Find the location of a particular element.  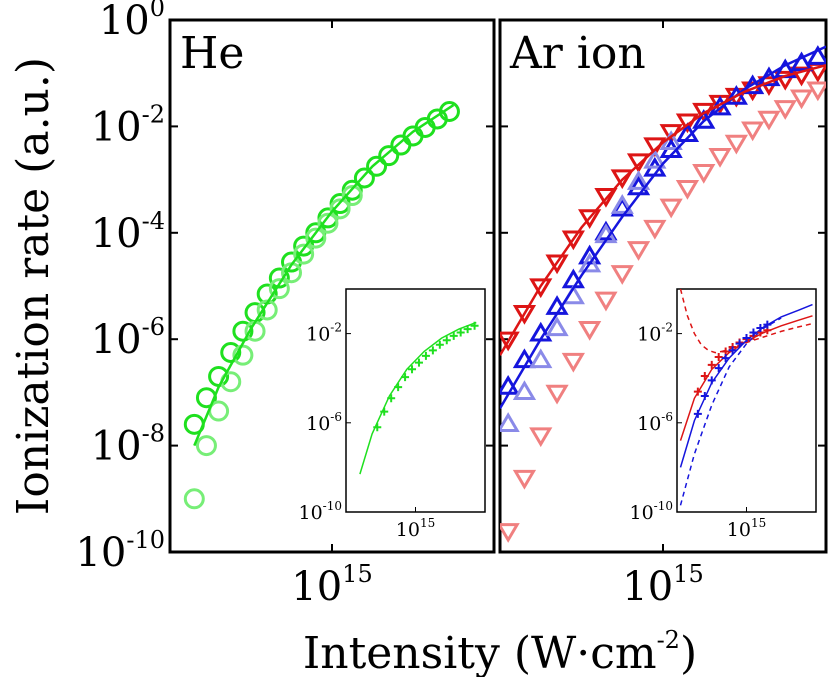

x-axis-title: Intensity (W·cm-2) is located at coordinates (500, 651).